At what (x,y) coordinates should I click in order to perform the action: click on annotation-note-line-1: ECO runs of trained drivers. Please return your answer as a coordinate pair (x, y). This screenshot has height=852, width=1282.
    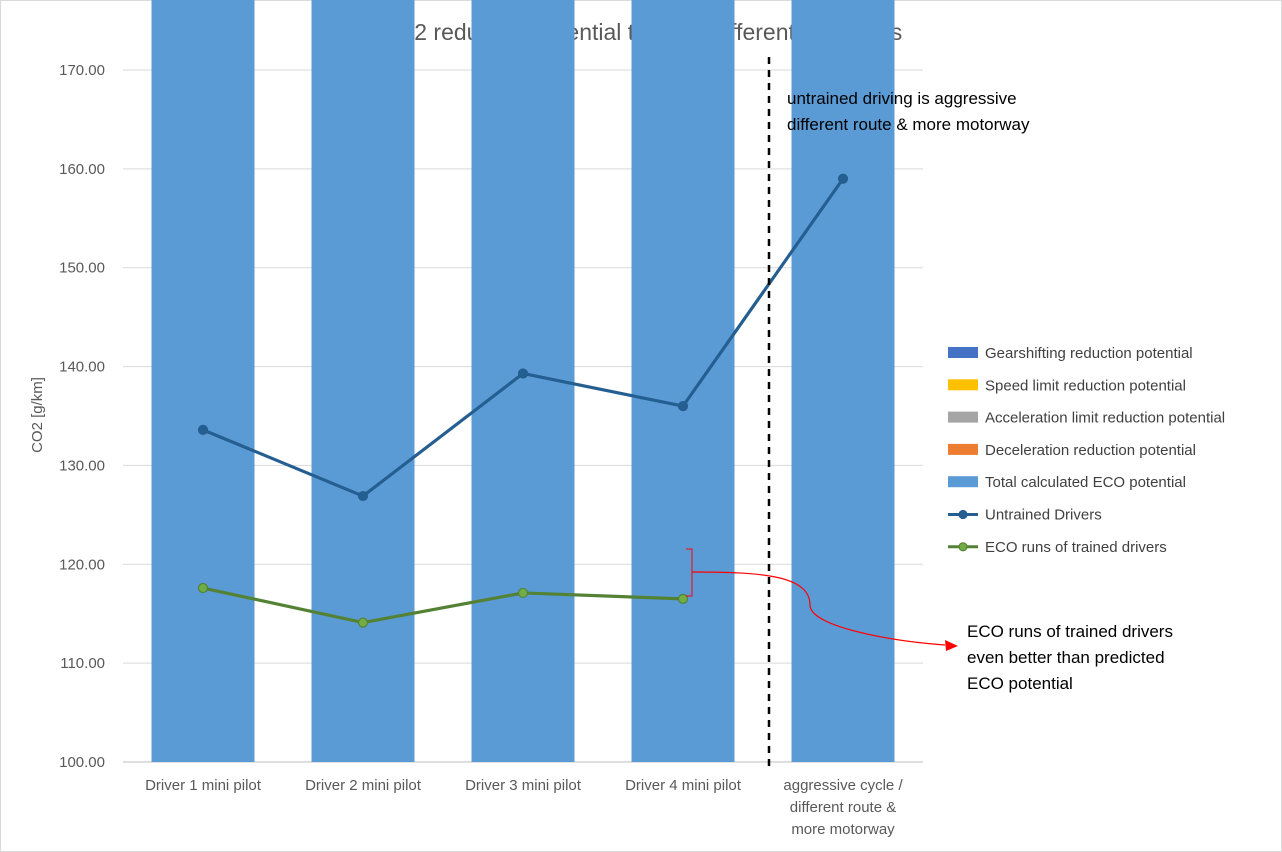
    Looking at the image, I should click on (1070, 631).